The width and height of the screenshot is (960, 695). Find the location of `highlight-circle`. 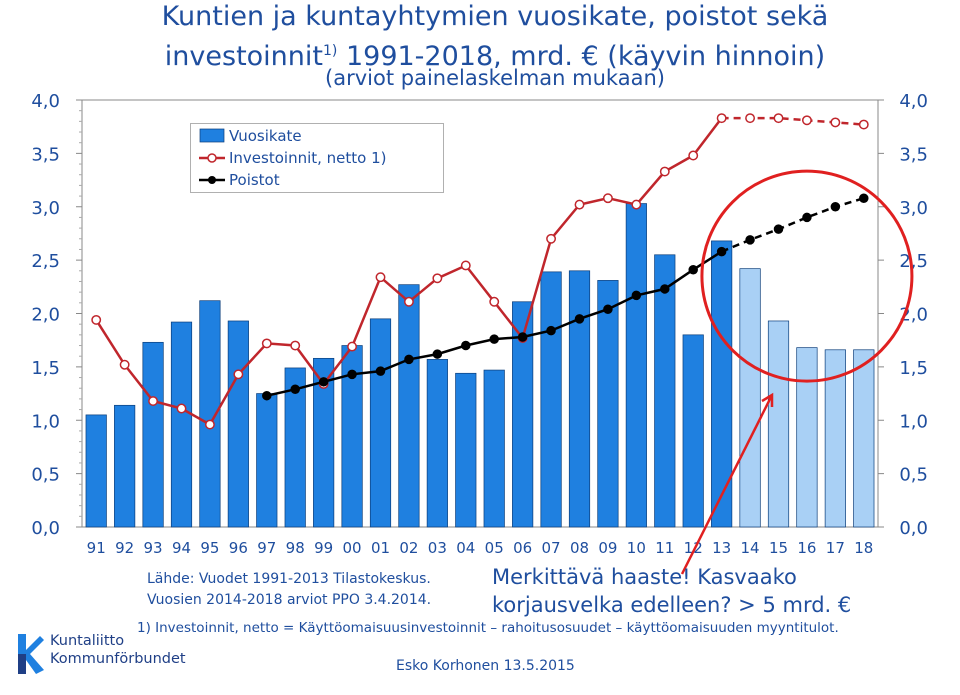

highlight-circle is located at coordinates (807, 276).